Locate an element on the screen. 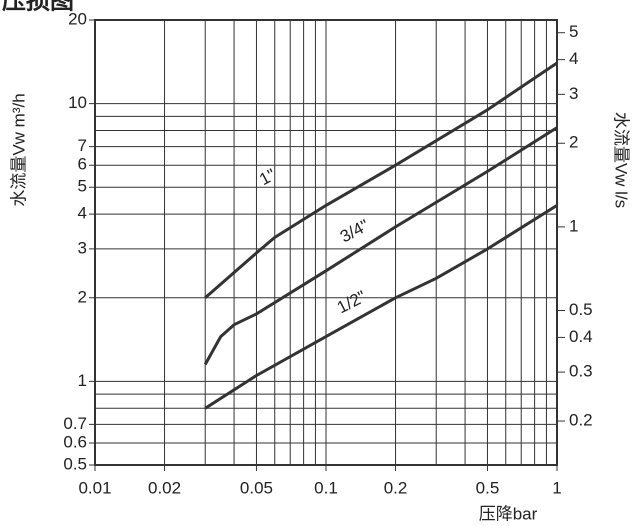 The width and height of the screenshot is (639, 526). y-tick-label: 5 is located at coordinates (82, 186).